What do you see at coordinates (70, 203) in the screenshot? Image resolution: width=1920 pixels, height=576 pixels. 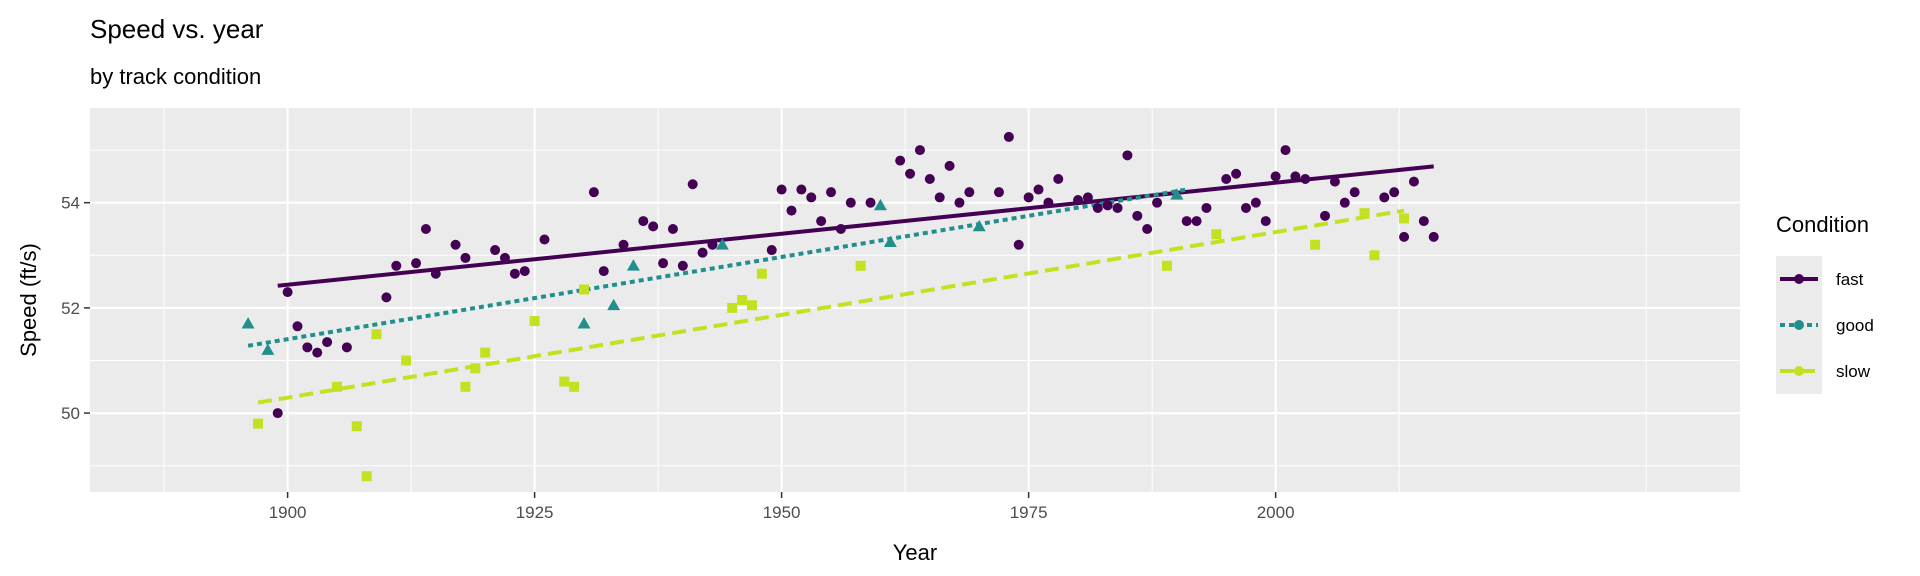 I see `y-tick-label: 54` at bounding box center [70, 203].